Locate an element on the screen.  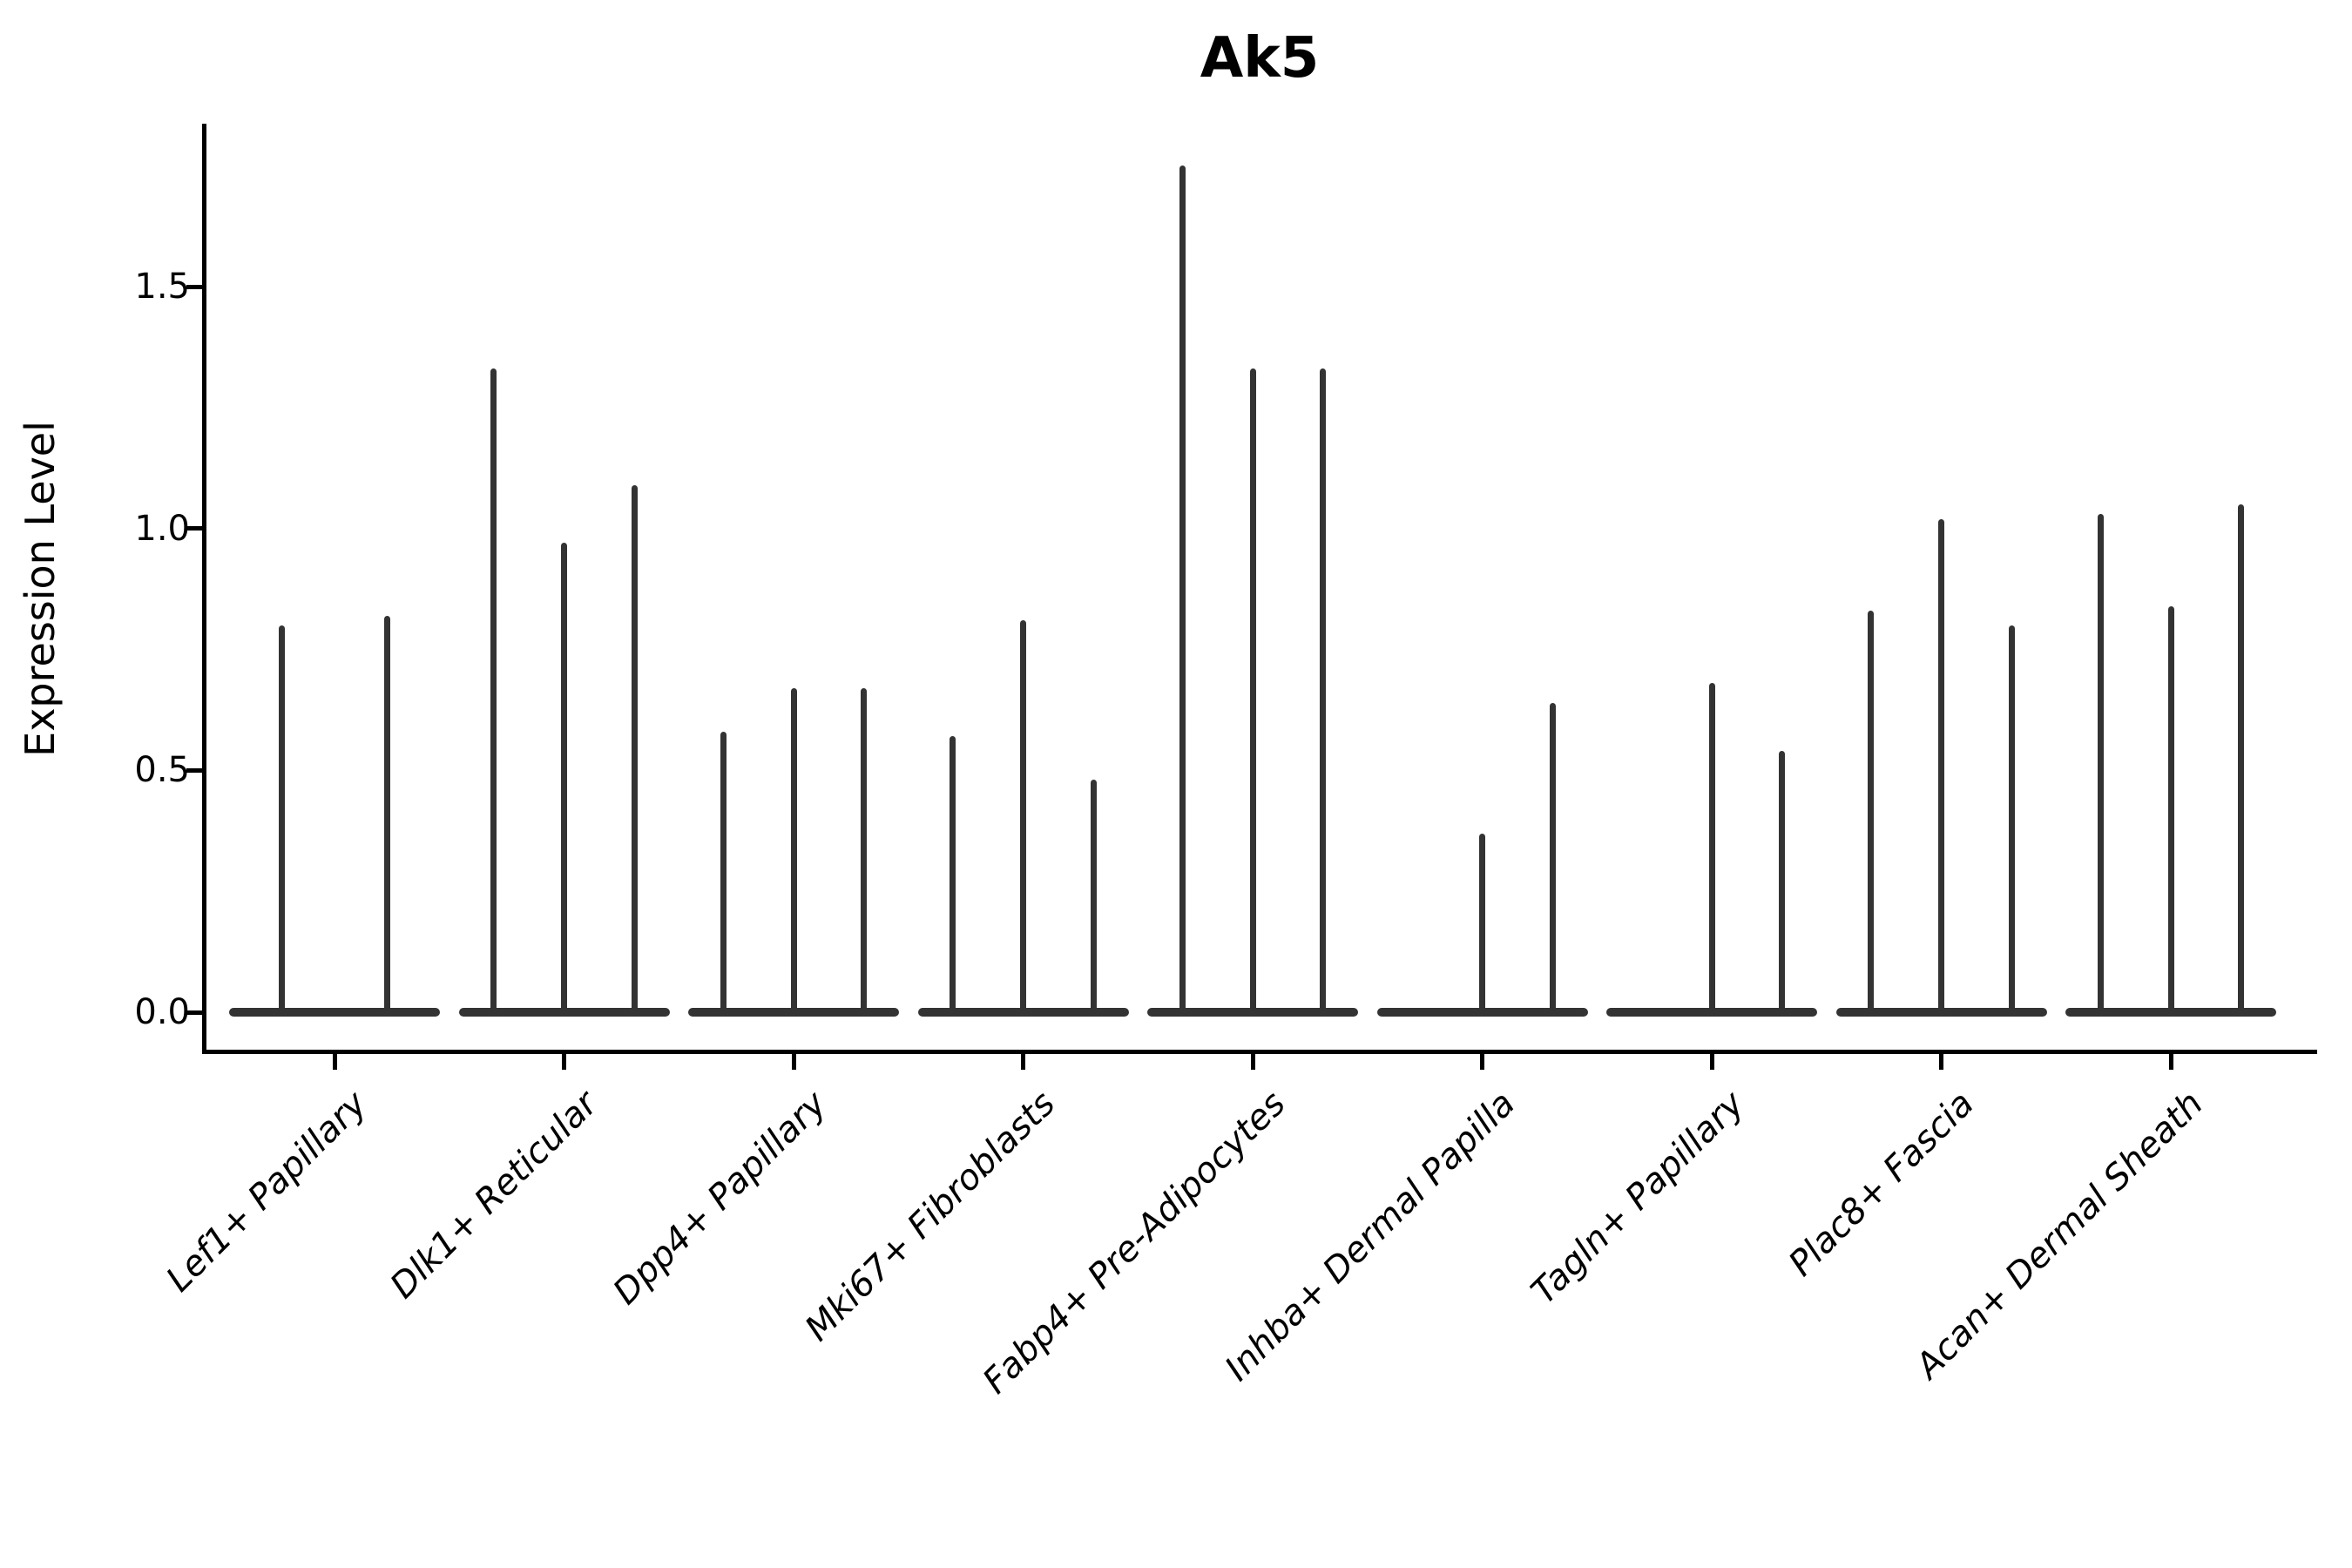
x-tick-label-dlk1-reticular: Dlk1+ Reticular is located at coordinates (494, 1195).